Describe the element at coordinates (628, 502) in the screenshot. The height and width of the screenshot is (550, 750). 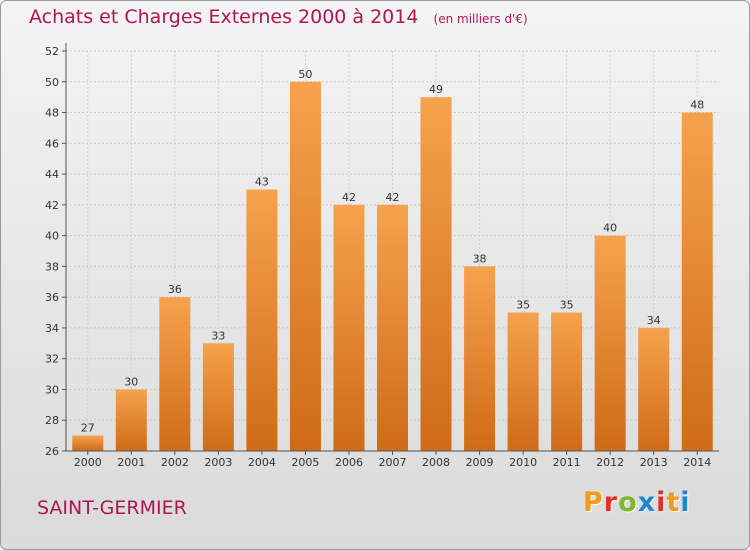
I see `logo-letter: o` at that location.